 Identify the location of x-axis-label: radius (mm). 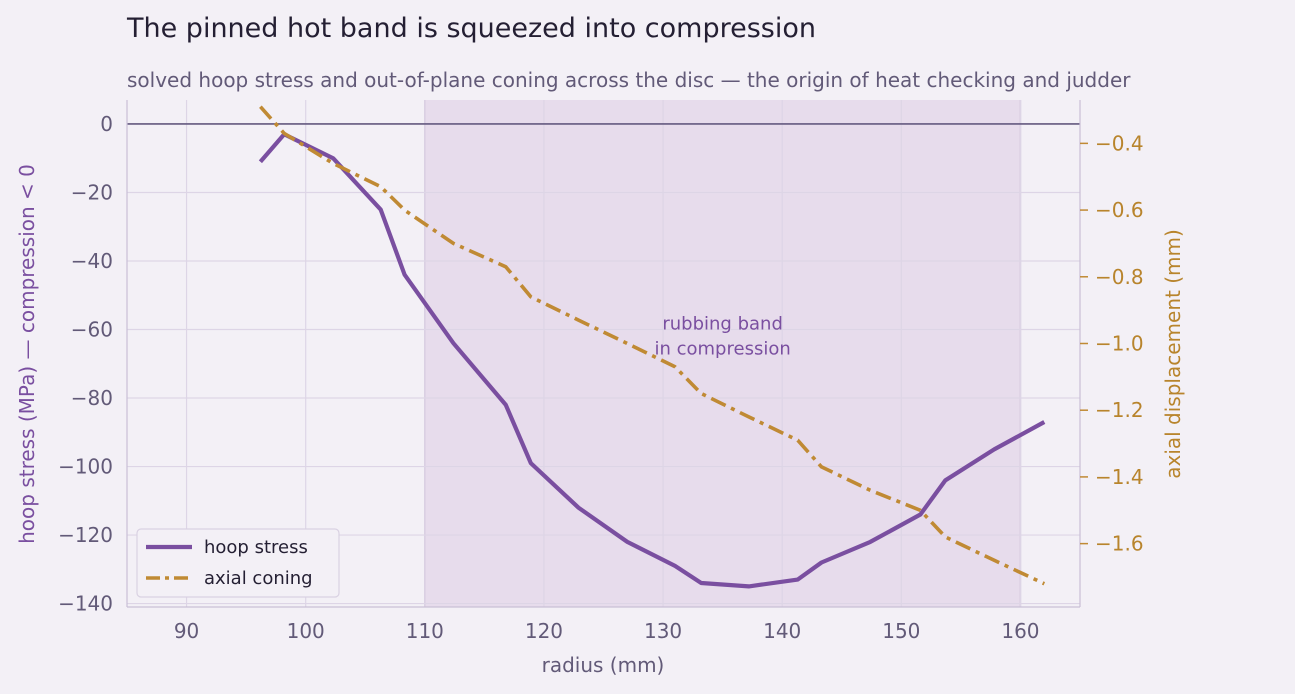
(603, 665).